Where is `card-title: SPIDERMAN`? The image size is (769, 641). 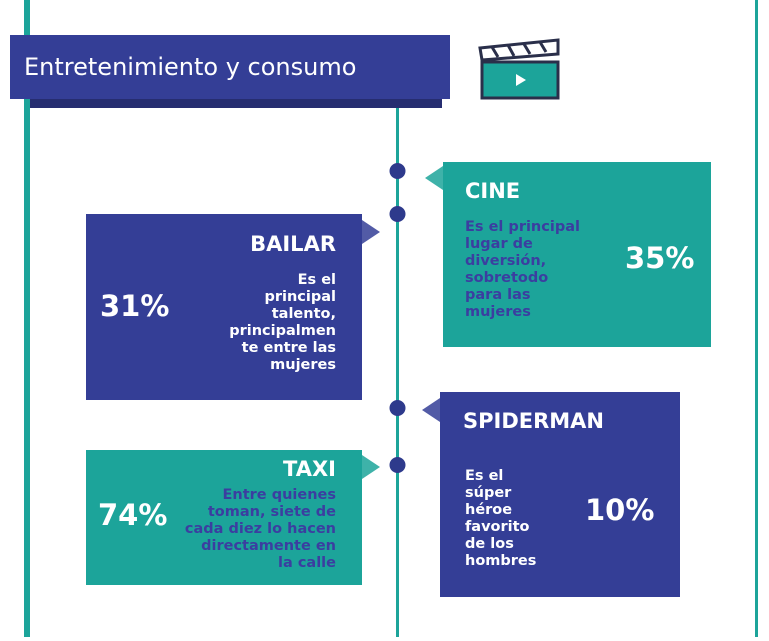 card-title: SPIDERMAN is located at coordinates (533, 421).